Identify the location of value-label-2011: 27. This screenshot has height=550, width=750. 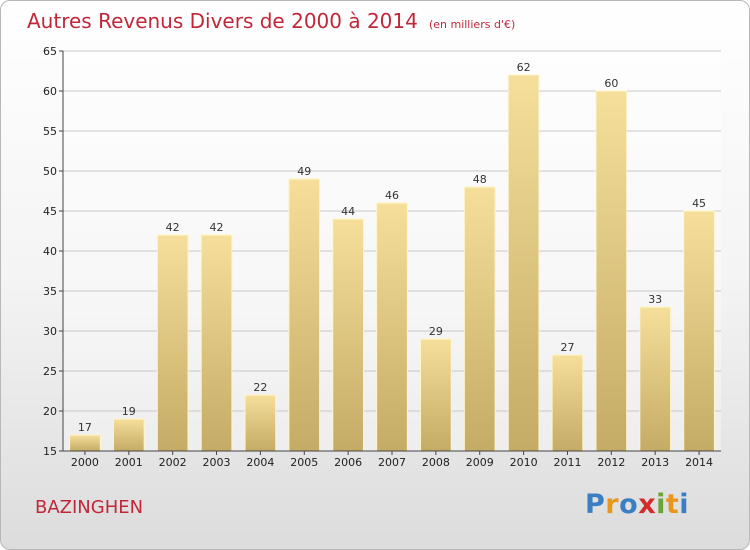
(567, 347).